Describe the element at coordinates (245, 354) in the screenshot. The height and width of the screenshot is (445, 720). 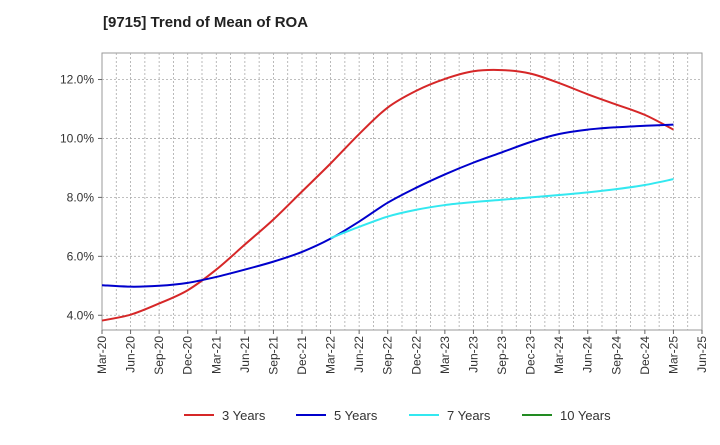
I see `x-tick-label: Jun-21` at that location.